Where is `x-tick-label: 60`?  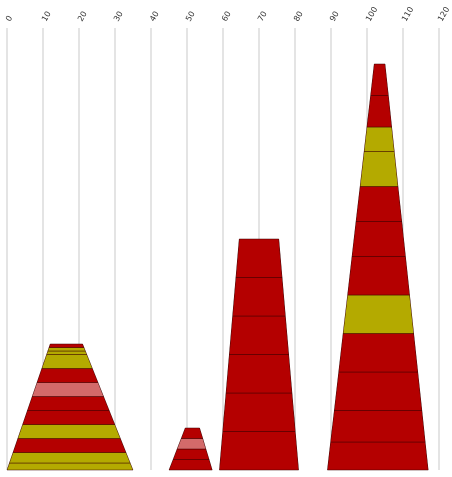 x-tick-label: 60 is located at coordinates (226, 16).